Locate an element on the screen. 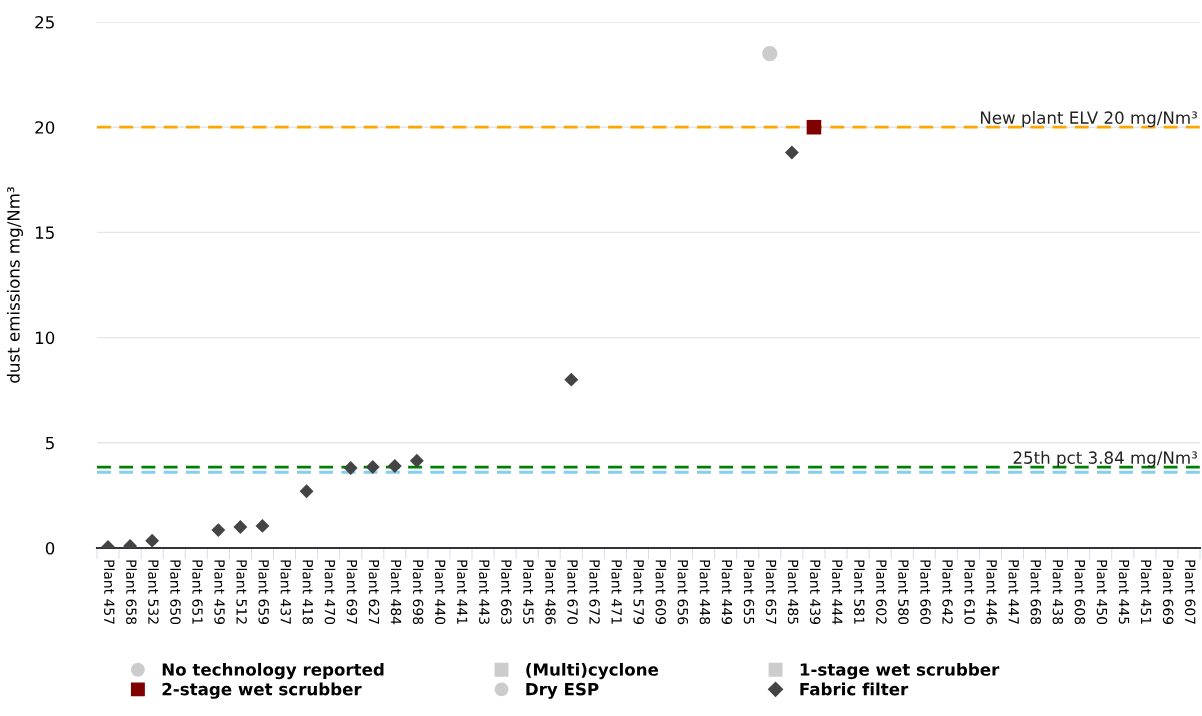 This screenshot has width=1202, height=716. x-tick-label: Plant 581 is located at coordinates (859, 592).